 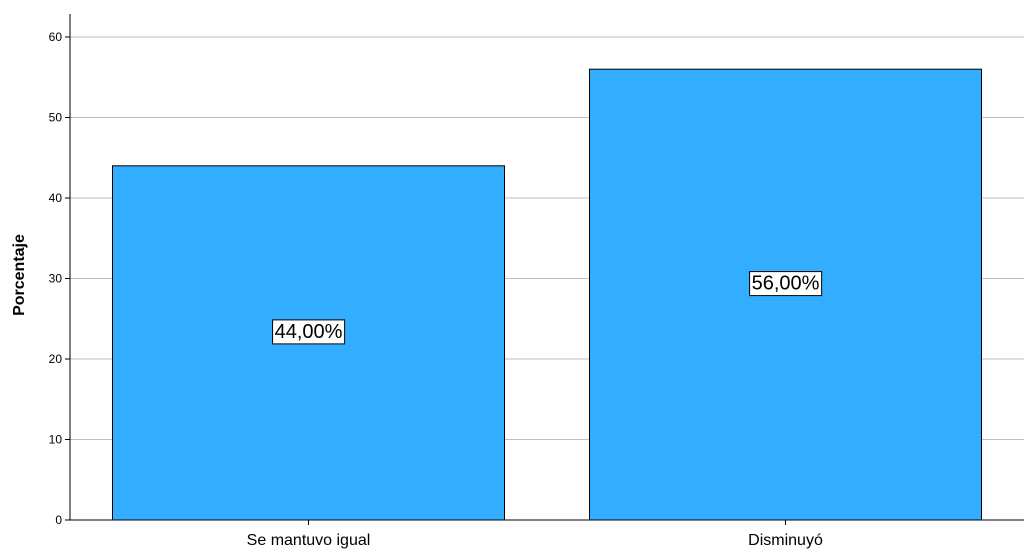 I want to click on x-category-label: Disminuyó, so click(x=785, y=540).